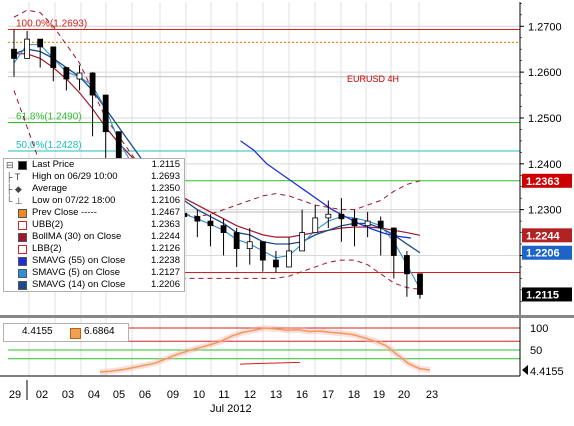  What do you see at coordinates (13, 177) in the screenshot?
I see `tree-line-icon: ├ T` at bounding box center [13, 177].